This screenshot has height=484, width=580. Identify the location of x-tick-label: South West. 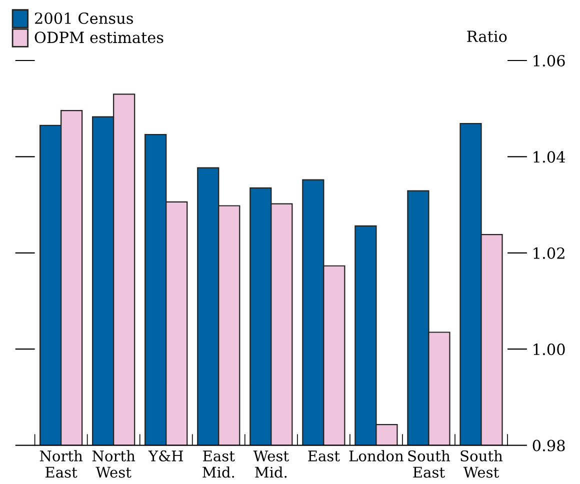
(481, 464).